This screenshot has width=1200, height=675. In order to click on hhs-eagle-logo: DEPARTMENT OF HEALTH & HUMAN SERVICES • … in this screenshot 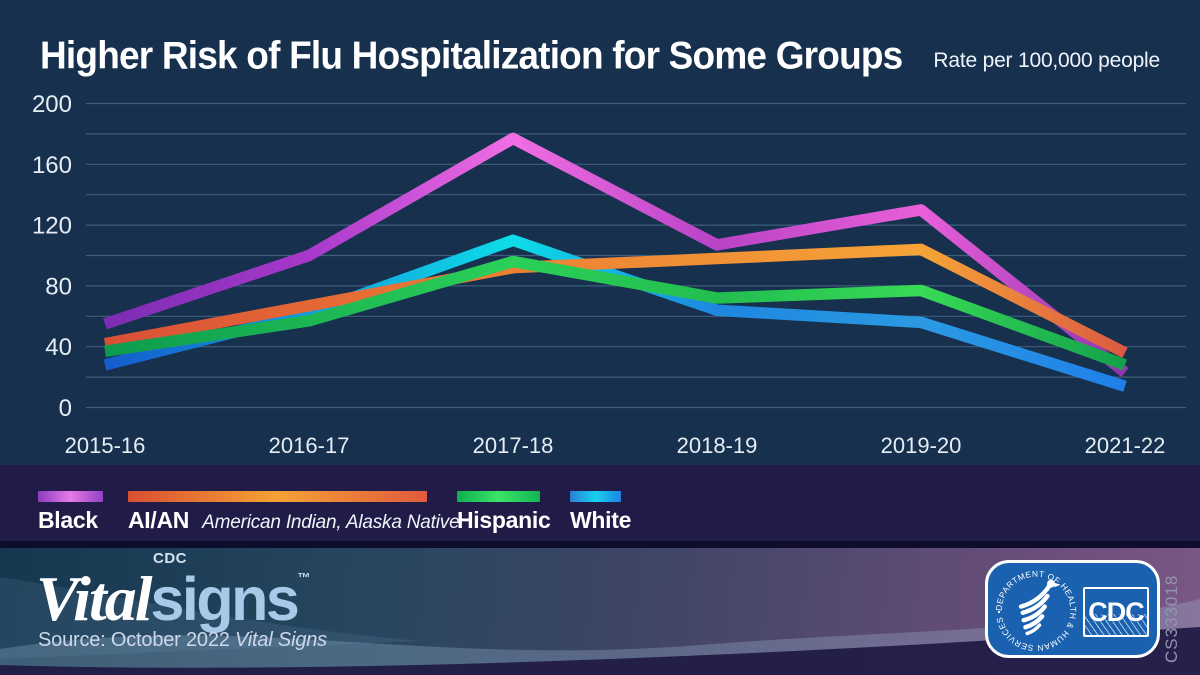, I will do `click(1035, 610)`.